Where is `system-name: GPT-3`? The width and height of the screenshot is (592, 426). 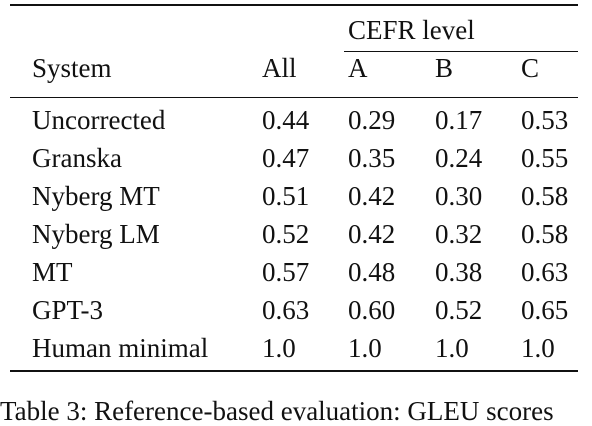
system-name: GPT-3 is located at coordinates (68, 310).